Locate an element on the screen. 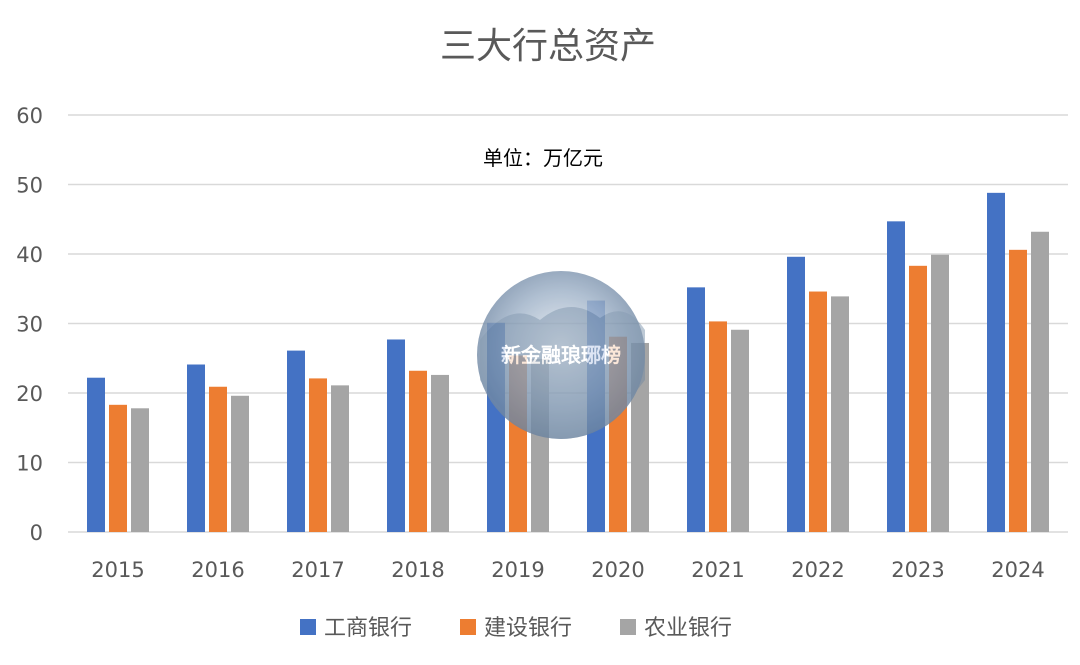 This screenshot has width=1080, height=665. legend-label: 工商银行 is located at coordinates (368, 628).